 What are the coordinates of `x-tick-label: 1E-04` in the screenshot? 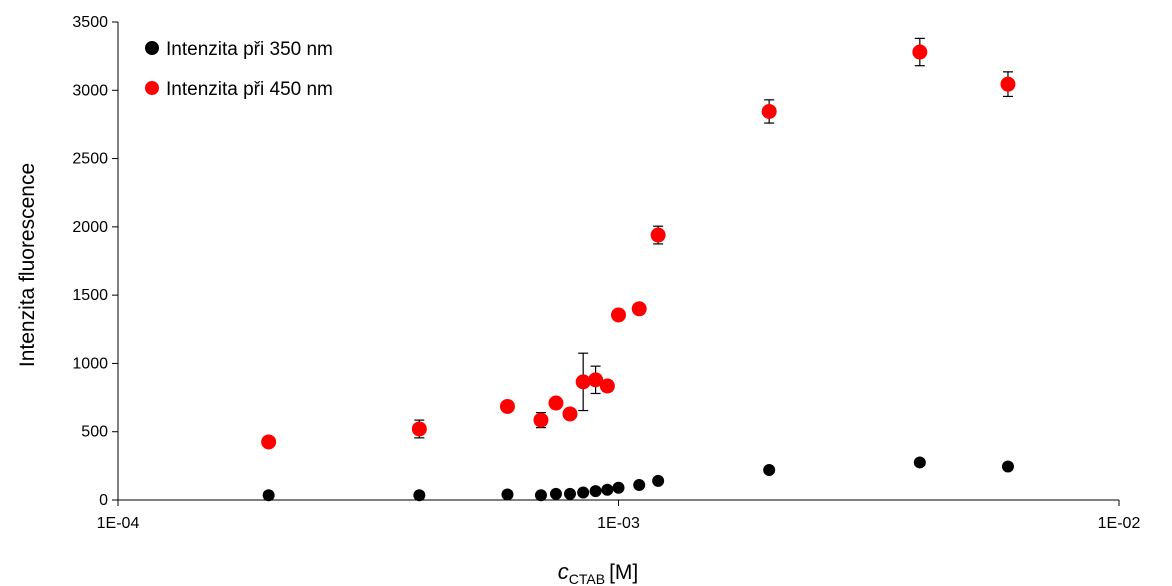 It's located at (118, 523).